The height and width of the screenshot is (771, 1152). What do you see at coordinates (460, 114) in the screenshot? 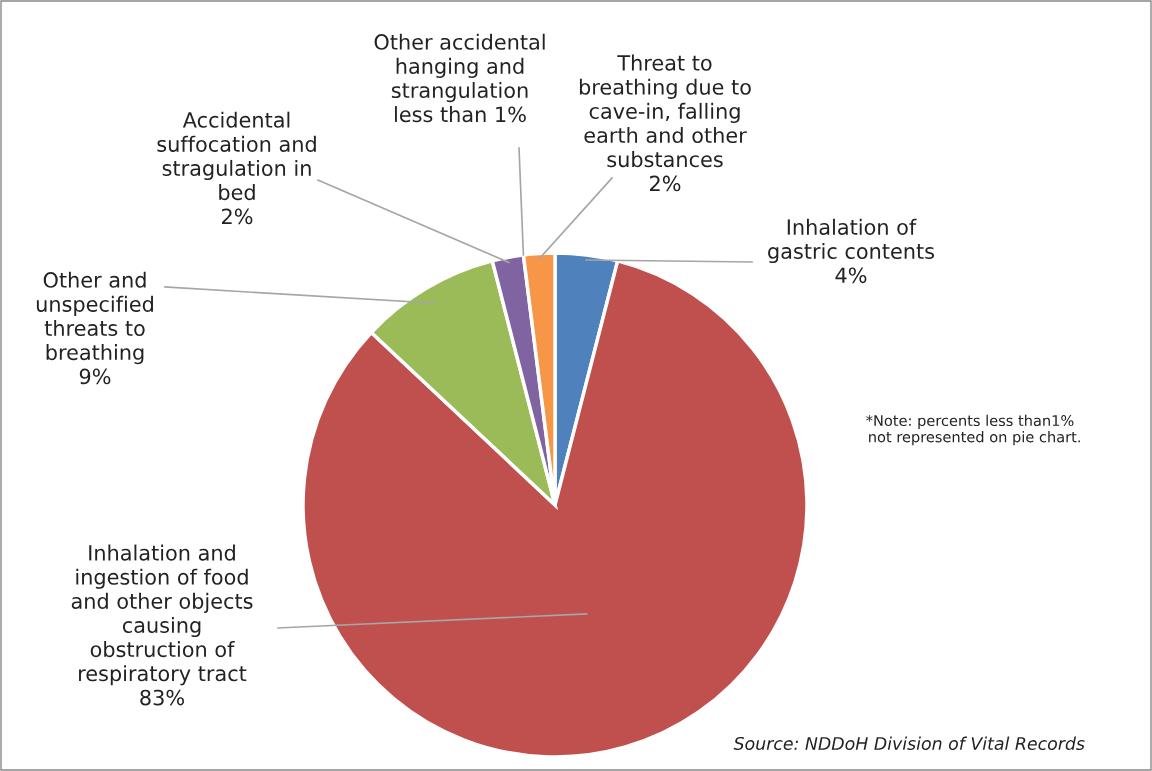
I see `text: less than 1%` at bounding box center [460, 114].